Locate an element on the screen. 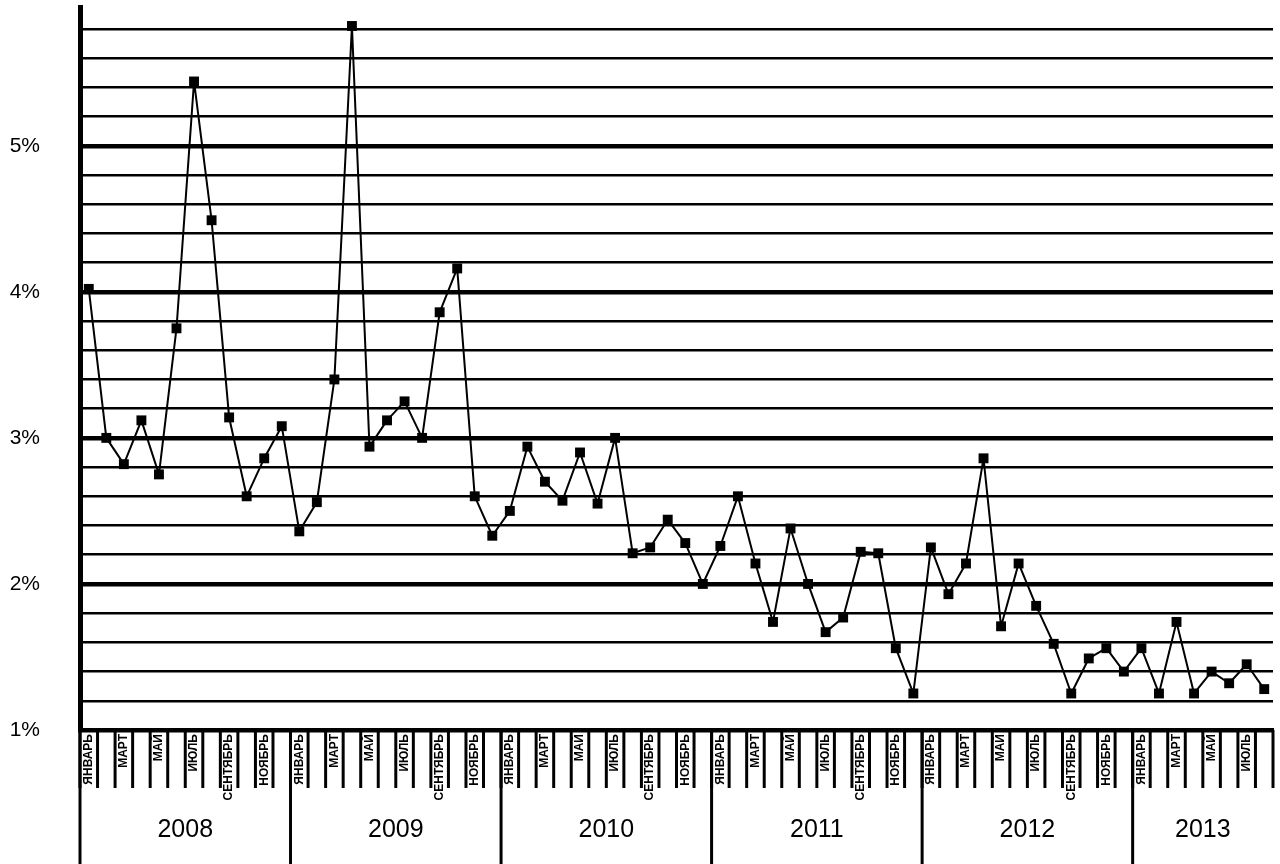  text: 2008 is located at coordinates (185, 827).